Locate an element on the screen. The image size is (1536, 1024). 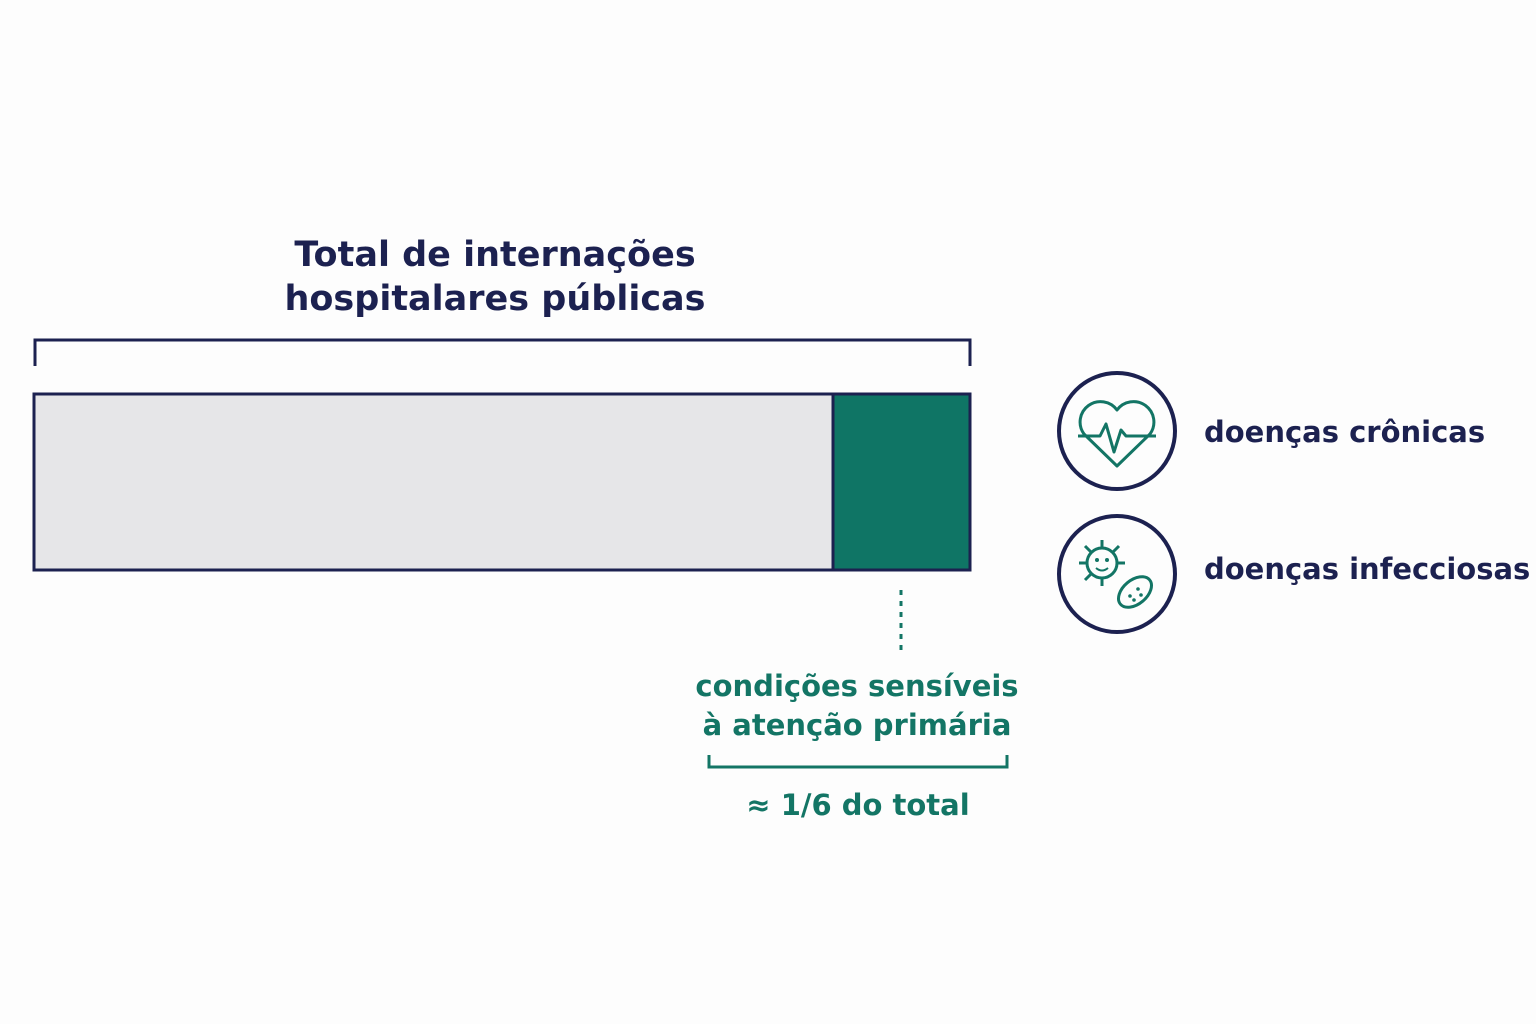
infectious-icon is located at coordinates (1117, 574).